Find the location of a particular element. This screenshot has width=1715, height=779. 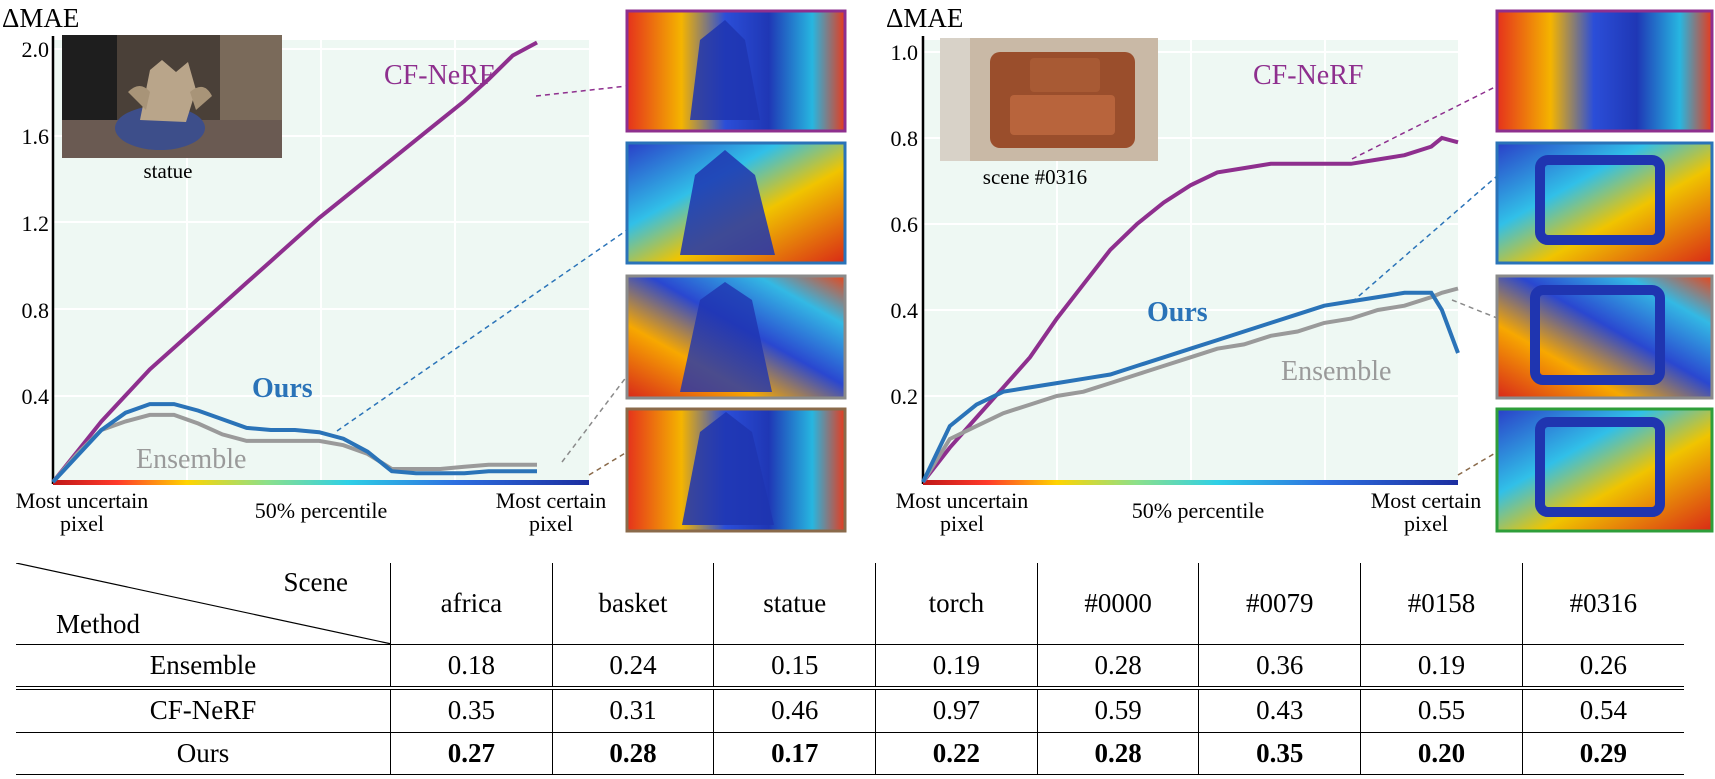

cell: 0.18 is located at coordinates (471, 667).